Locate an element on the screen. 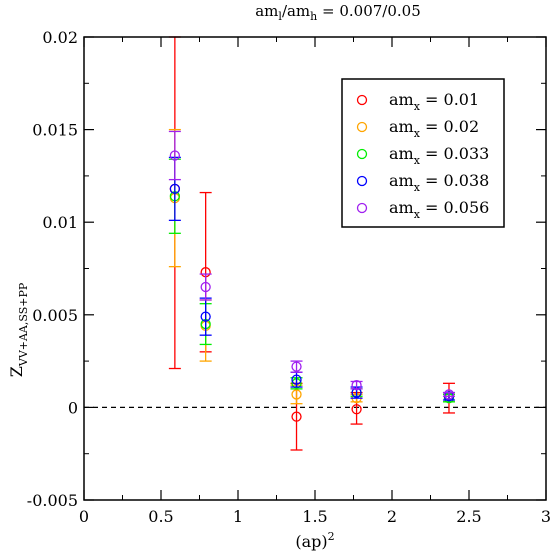  x-axis-label-base: (ap) is located at coordinates (311, 541).